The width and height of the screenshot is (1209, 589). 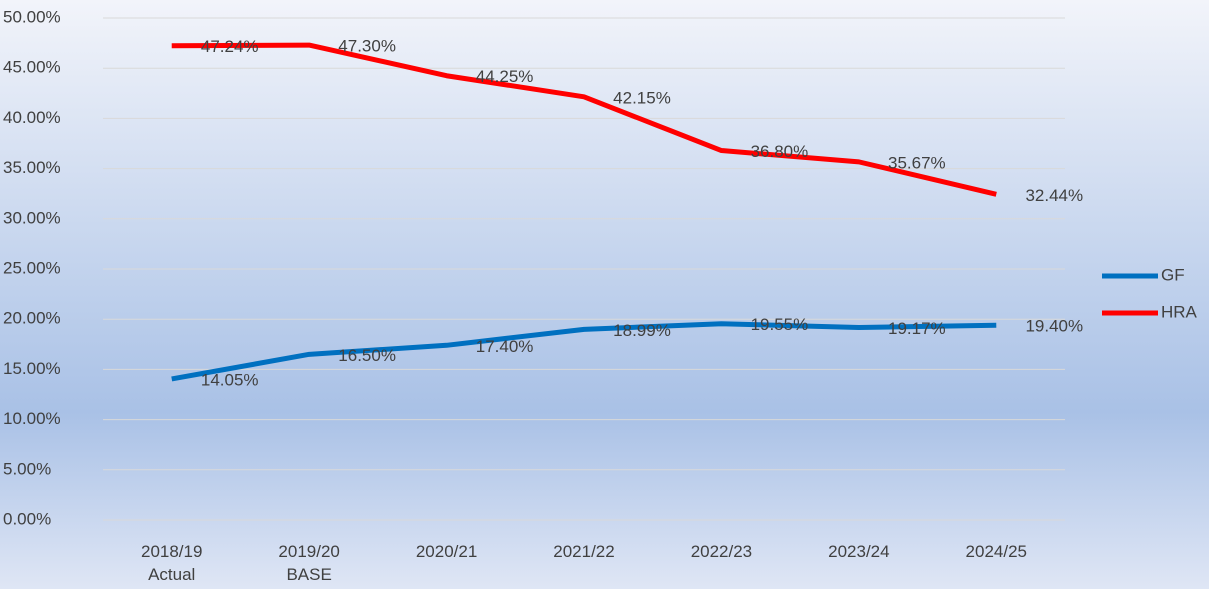 I want to click on y-tick-label: 35.00%, so click(x=32, y=167).